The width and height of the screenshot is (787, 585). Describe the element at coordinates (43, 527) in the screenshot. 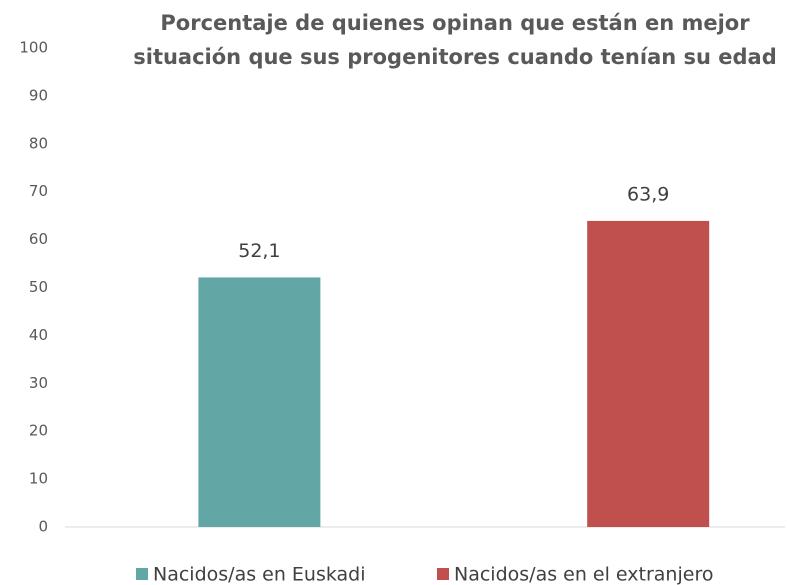

I see `y-tick-label: 0` at that location.